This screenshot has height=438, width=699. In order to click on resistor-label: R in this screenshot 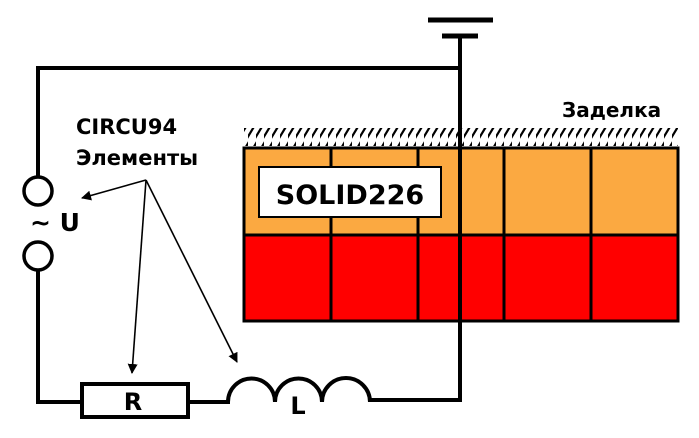, I will do `click(133, 402)`.